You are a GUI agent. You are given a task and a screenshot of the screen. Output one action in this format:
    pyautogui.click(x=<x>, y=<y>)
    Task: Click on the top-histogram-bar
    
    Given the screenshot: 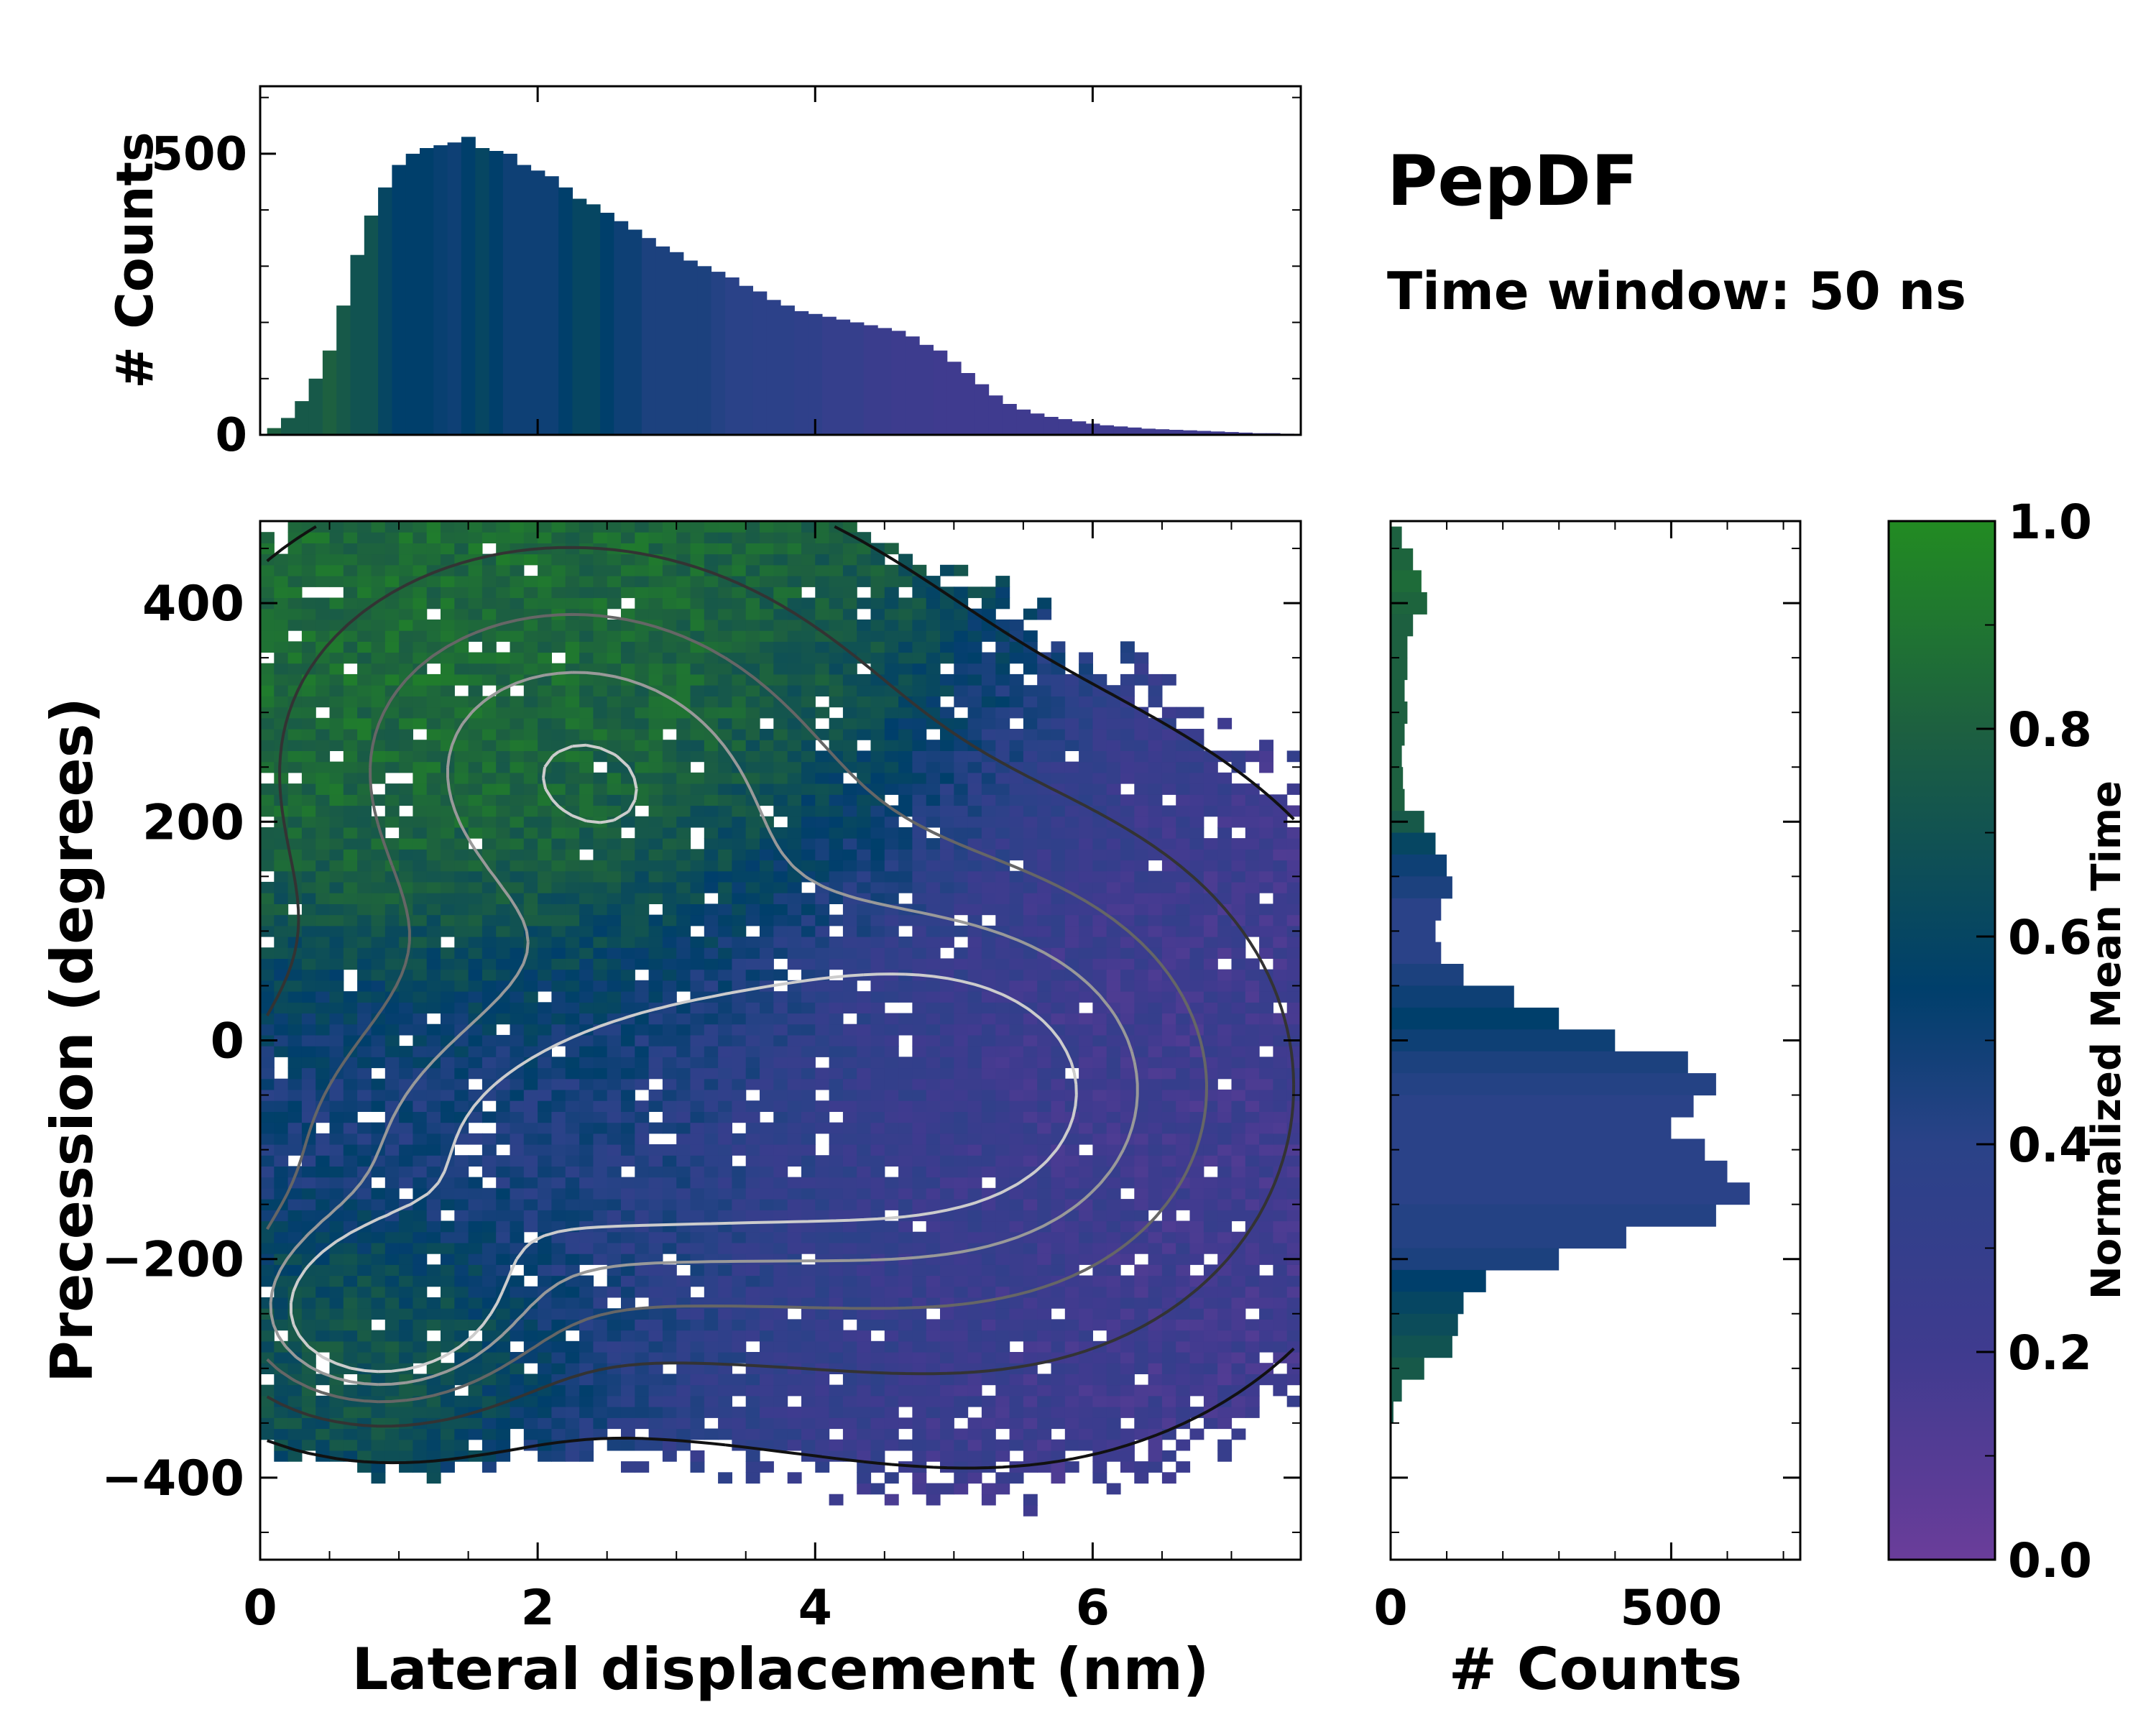 What is the action you would take?
    pyautogui.click(x=357, y=344)
    